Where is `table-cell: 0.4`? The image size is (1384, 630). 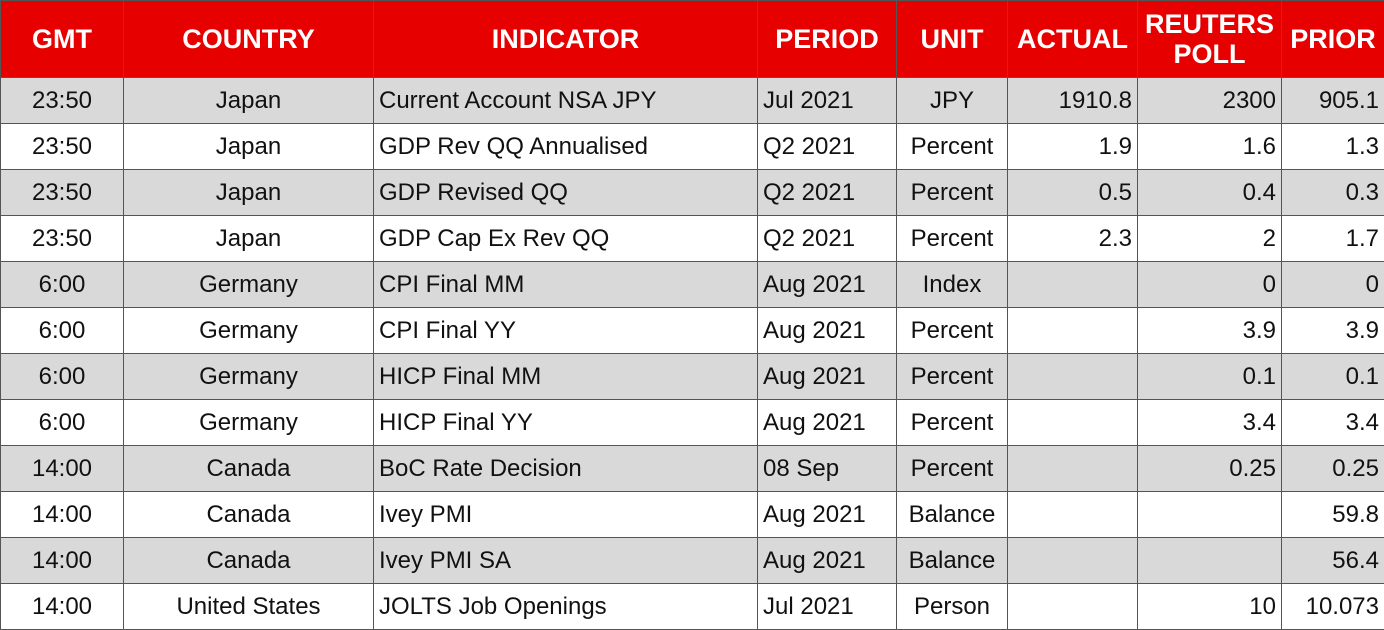
table-cell: 0.4 is located at coordinates (1210, 193).